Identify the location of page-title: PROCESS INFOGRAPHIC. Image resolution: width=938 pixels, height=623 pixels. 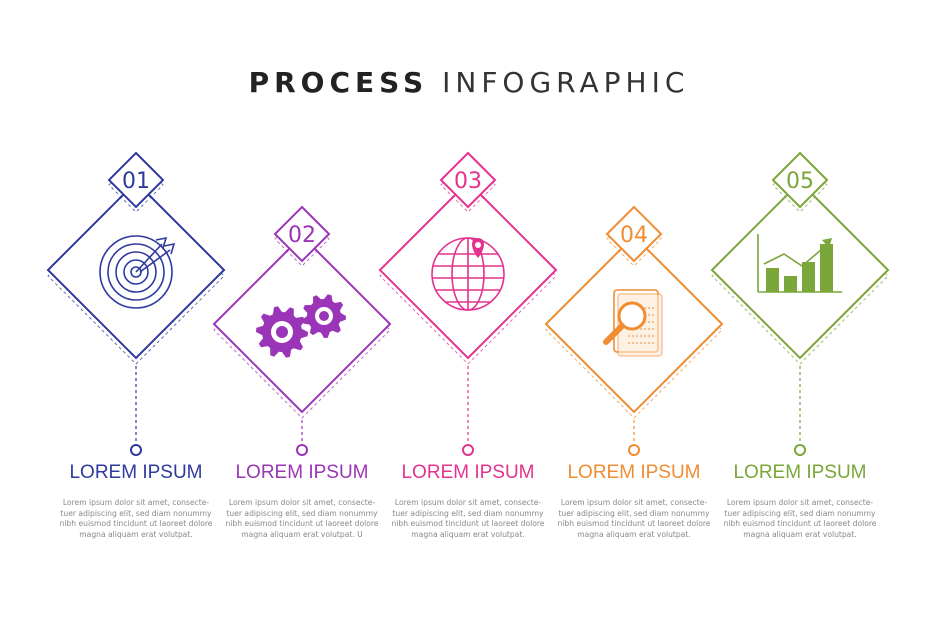
(469, 82).